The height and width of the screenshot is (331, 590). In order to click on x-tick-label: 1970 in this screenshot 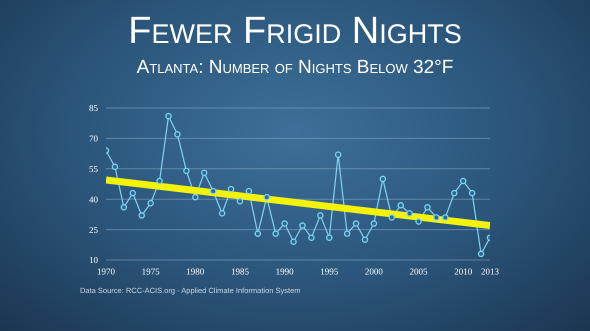, I will do `click(106, 271)`.